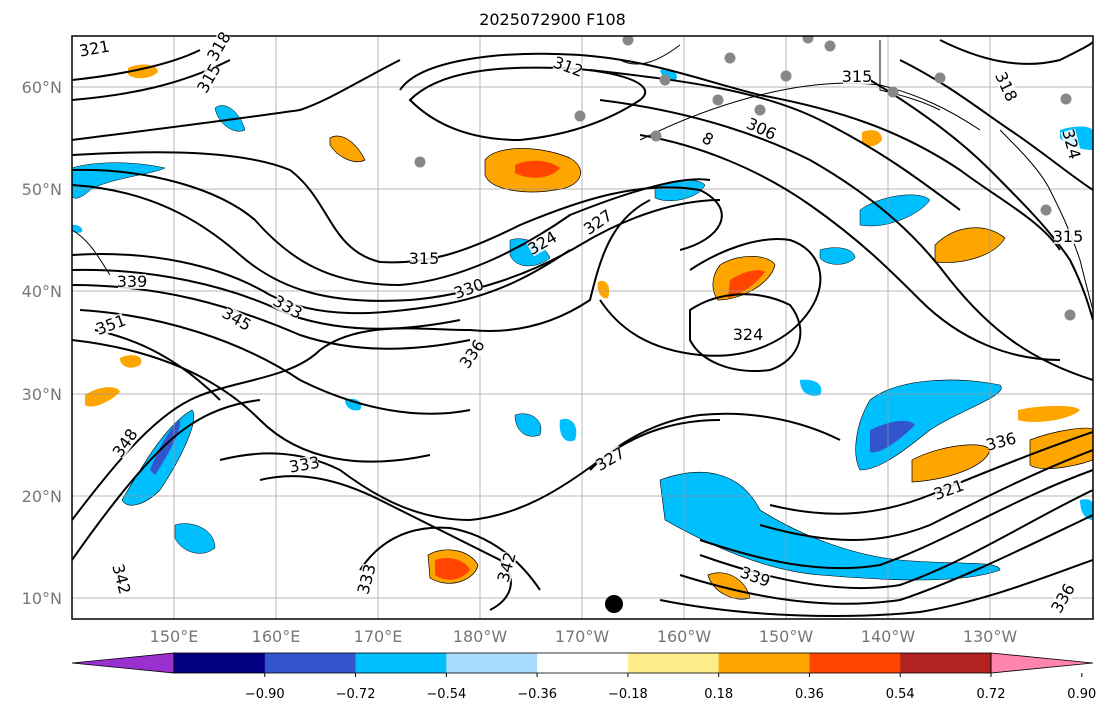 This screenshot has width=1105, height=712. I want to click on lon-label: 150°W, so click(786, 636).